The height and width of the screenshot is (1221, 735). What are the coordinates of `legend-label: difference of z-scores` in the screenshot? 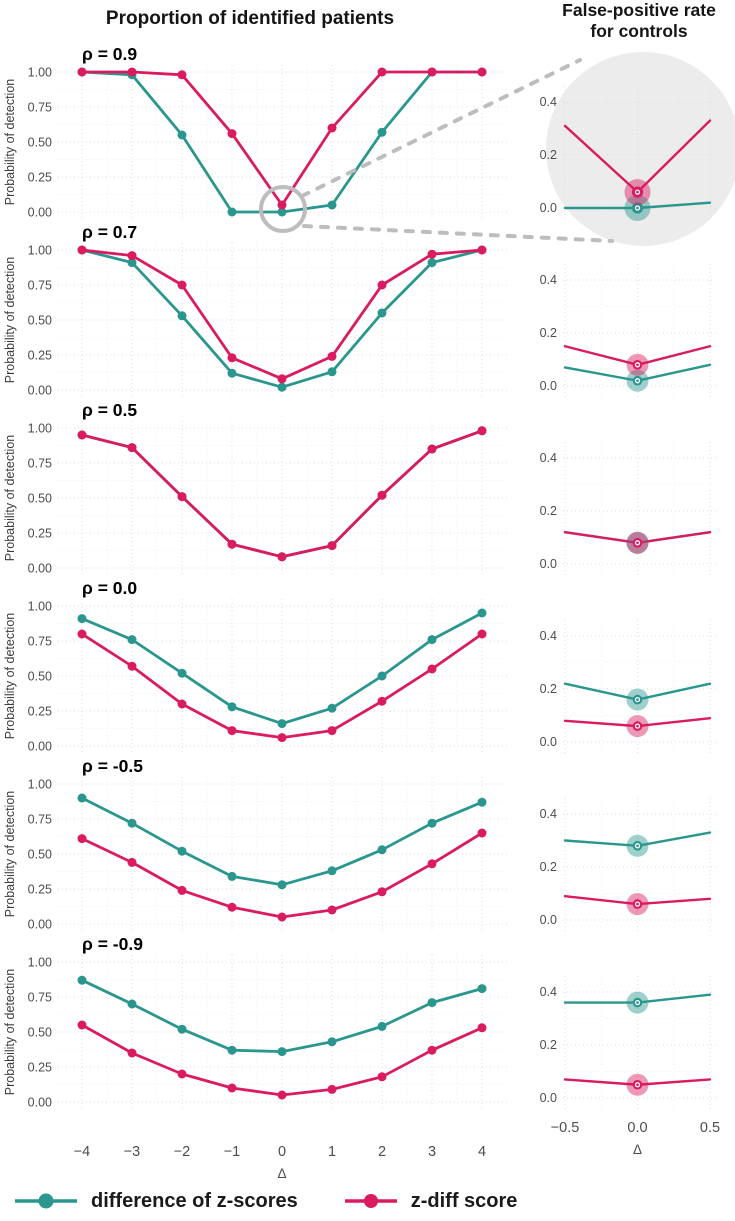 It's located at (194, 1200).